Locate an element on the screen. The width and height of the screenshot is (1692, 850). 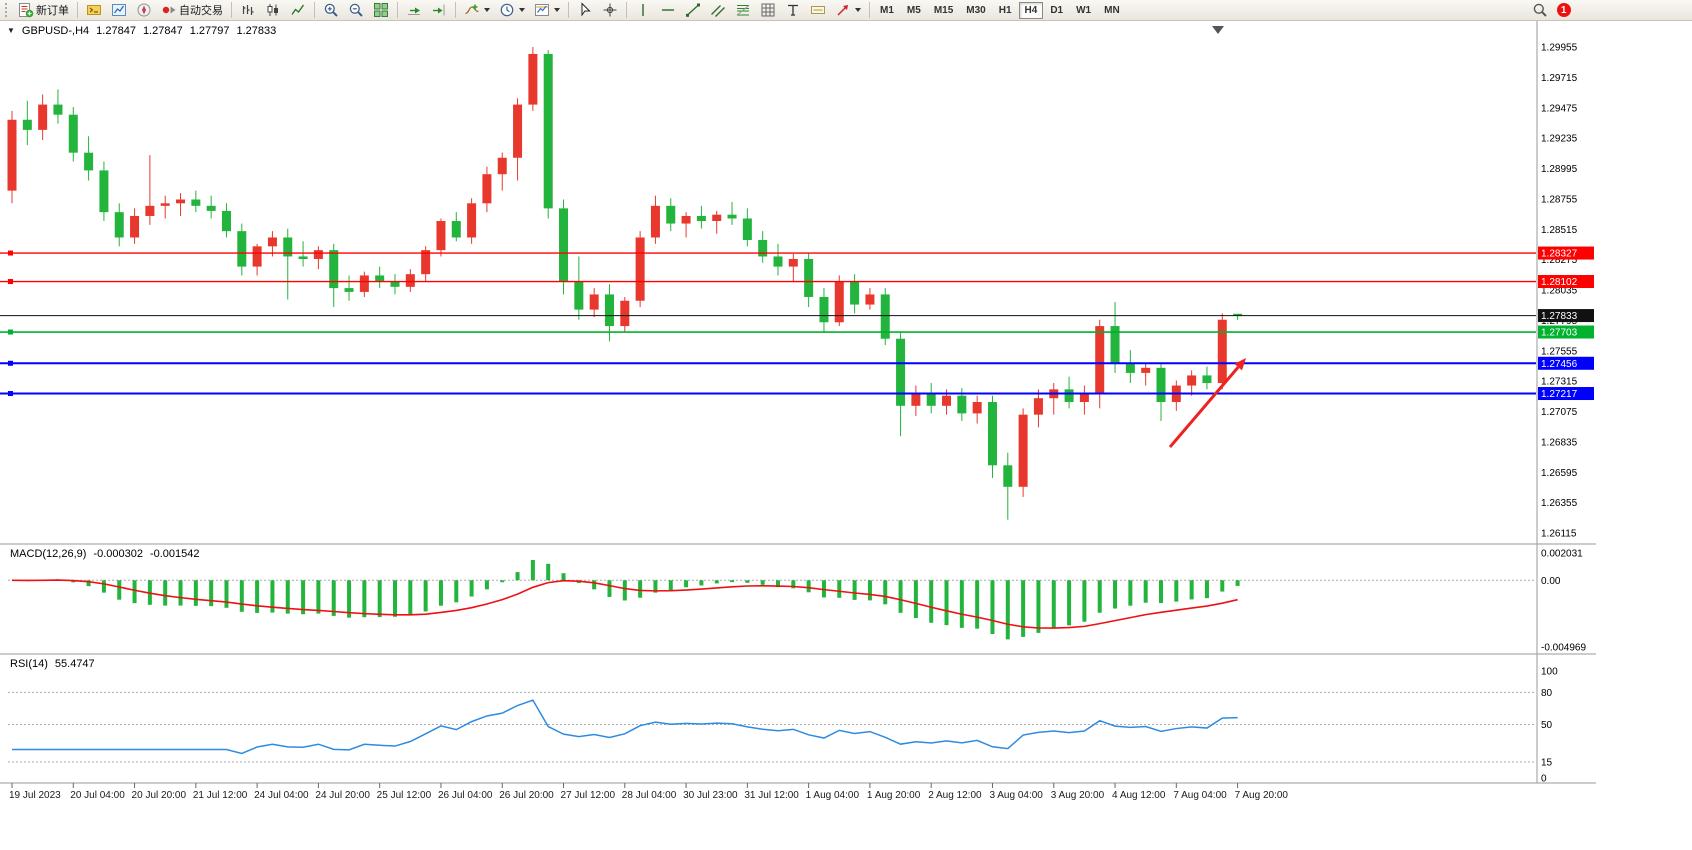
search-button is located at coordinates (1540, 10).